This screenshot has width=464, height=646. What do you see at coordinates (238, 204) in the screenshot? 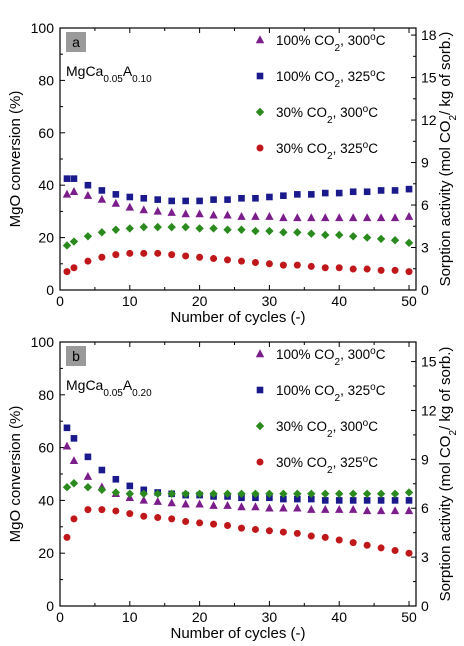
I see `series-triangle` at bounding box center [238, 204].